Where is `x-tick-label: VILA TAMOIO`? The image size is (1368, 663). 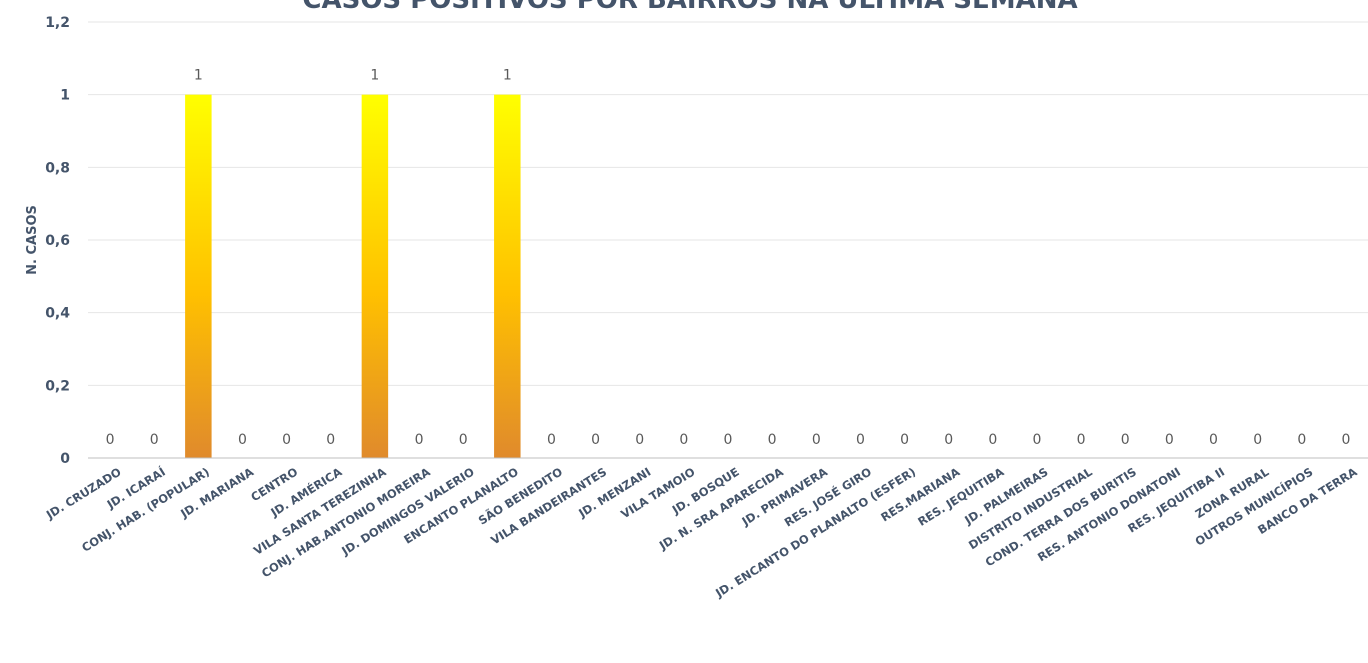 x-tick-label: VILA TAMOIO is located at coordinates (657, 493).